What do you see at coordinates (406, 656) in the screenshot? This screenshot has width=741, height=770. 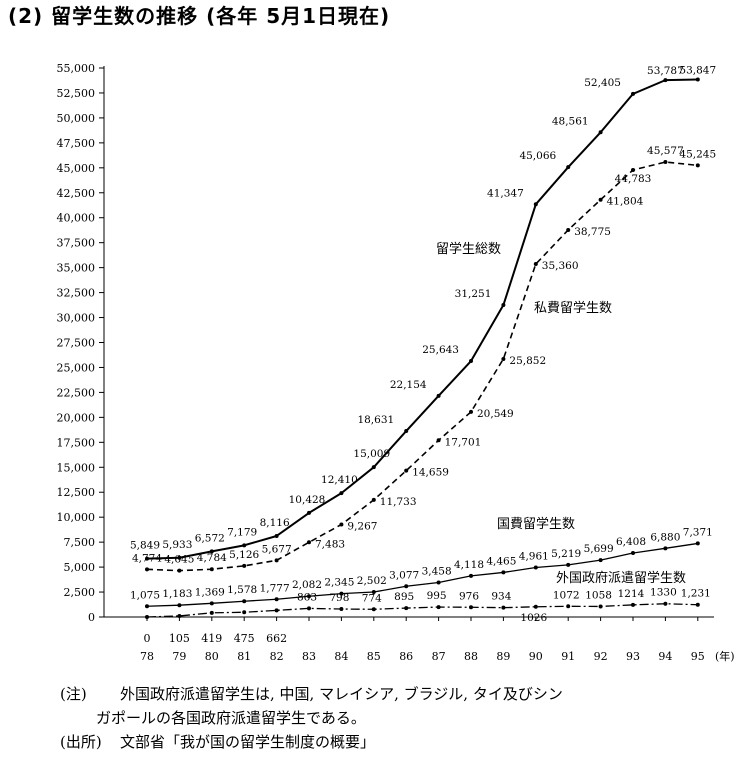 I see `x-tick-label: 86` at bounding box center [406, 656].